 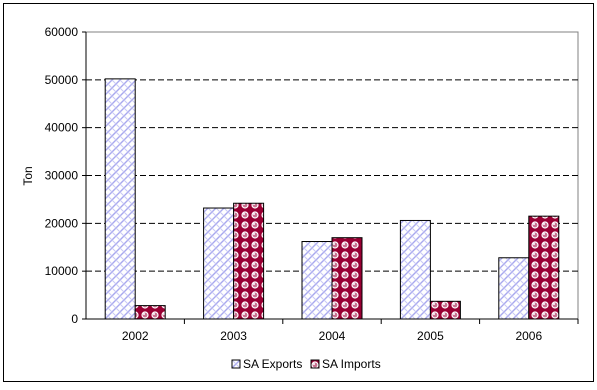 I want to click on y-tick-label: 50000, so click(x=62, y=80).